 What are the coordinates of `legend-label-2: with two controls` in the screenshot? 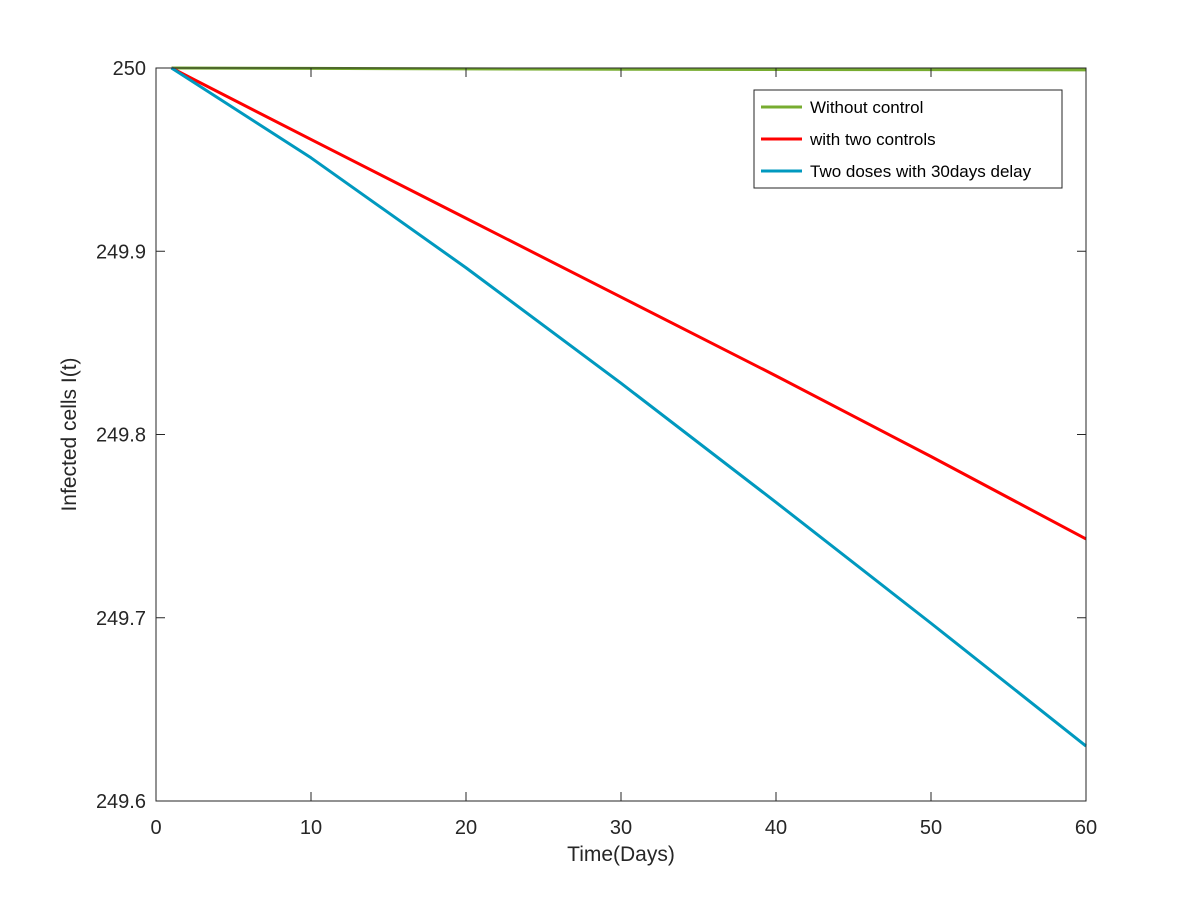 It's located at (872, 139).